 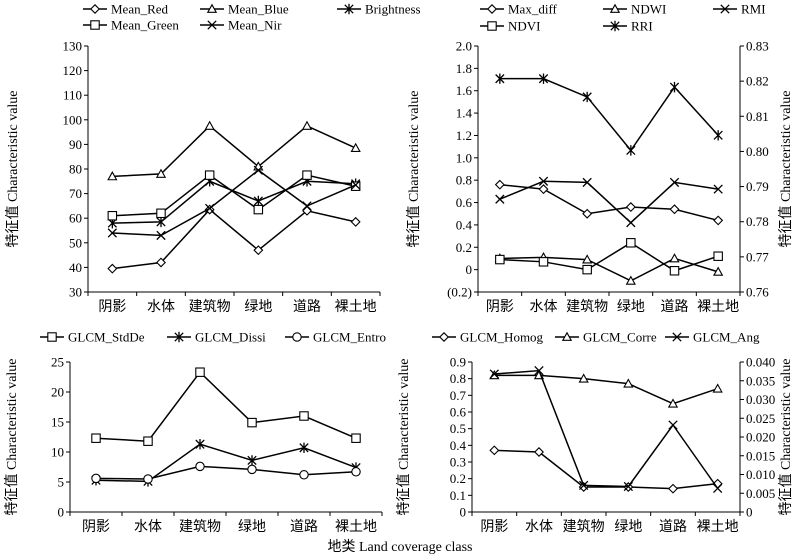 What do you see at coordinates (61, 512) in the screenshot?
I see `y-tick-label: 0` at bounding box center [61, 512].